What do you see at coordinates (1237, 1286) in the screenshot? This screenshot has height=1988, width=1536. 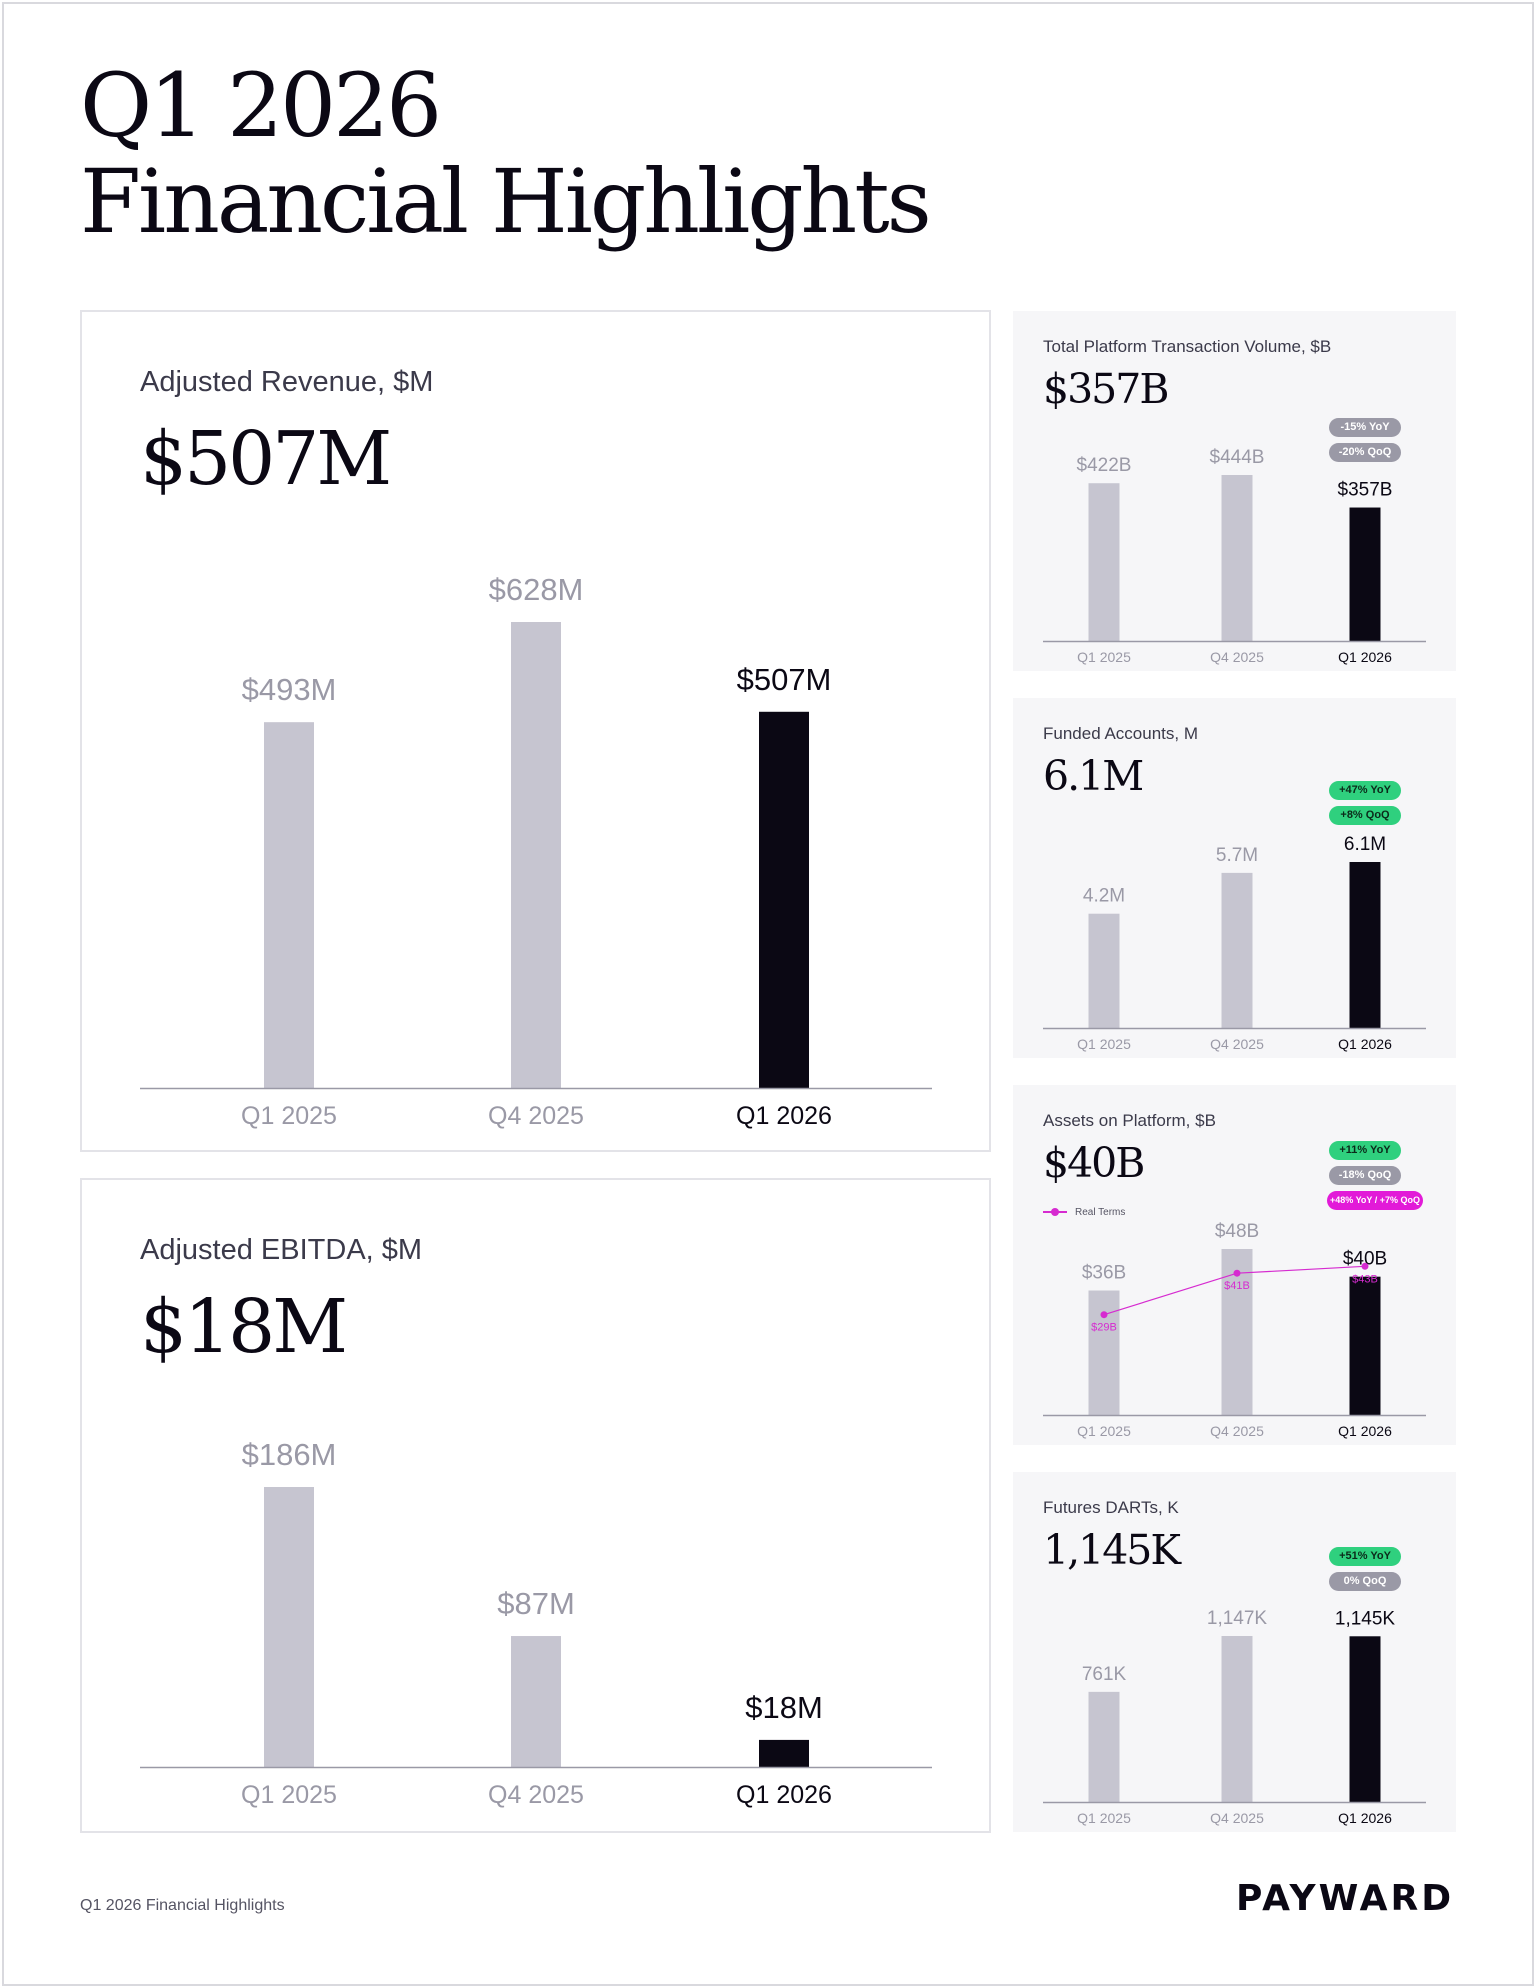 I see `assets-on-platform-real-terms-label-q4-2025: $41B` at bounding box center [1237, 1286].